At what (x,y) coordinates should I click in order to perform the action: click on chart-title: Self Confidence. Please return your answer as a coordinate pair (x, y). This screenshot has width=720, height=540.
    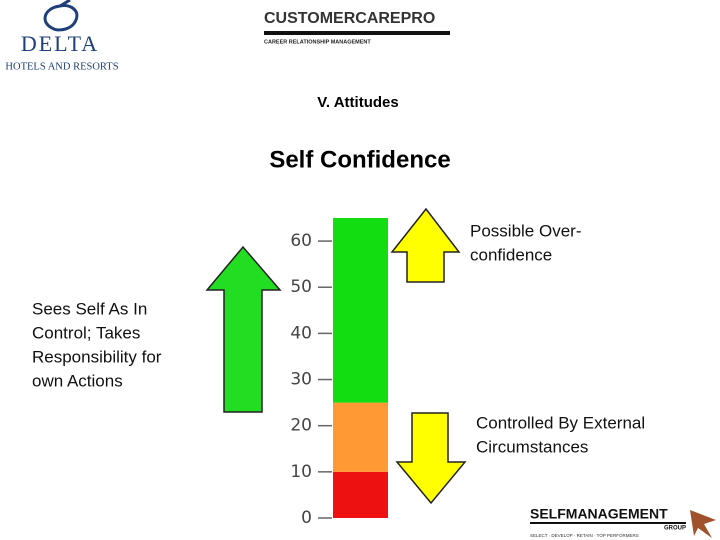
    Looking at the image, I should click on (359, 159).